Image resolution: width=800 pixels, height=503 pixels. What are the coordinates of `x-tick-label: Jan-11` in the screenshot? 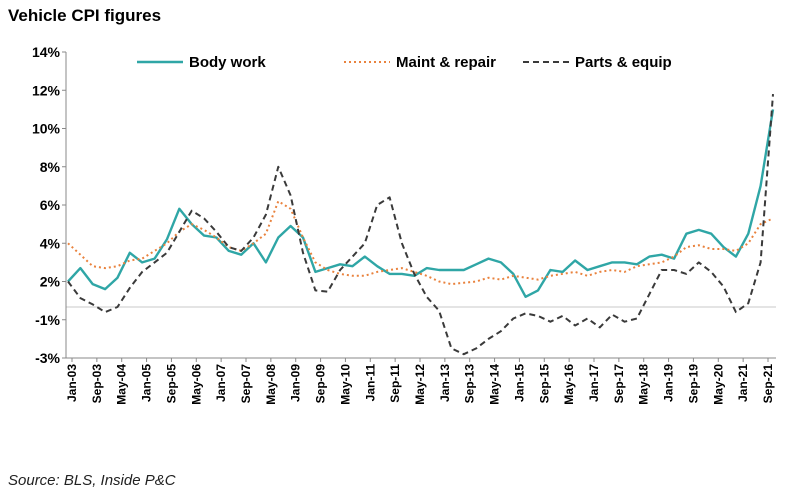 It's located at (370, 383).